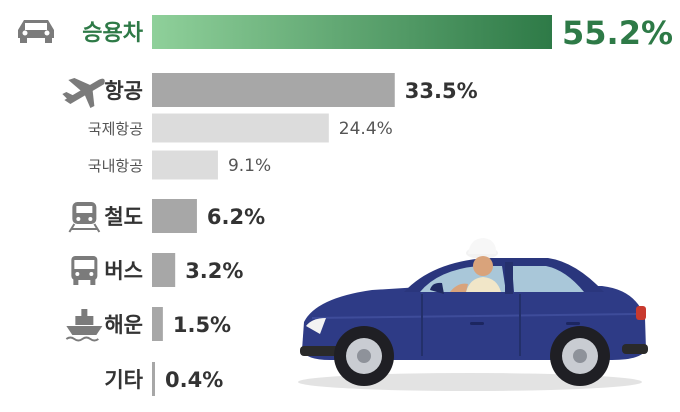 This screenshot has height=412, width=680. Describe the element at coordinates (84, 270) in the screenshot. I see `bus-icon` at that location.